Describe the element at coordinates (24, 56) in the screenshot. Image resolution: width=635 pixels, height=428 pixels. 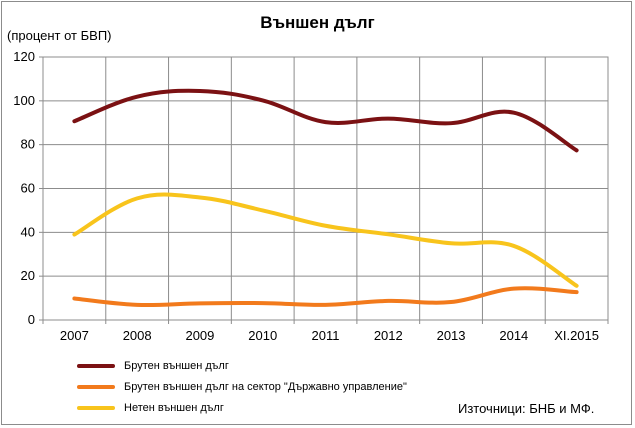
I see `y-tick-label: 120` at that location.